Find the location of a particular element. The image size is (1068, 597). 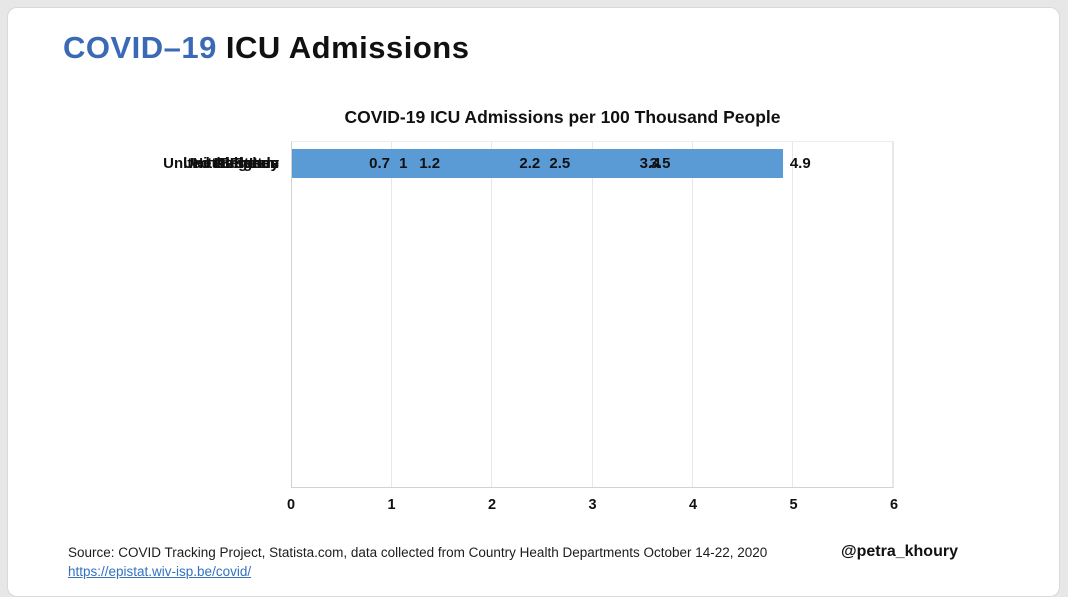

x-tick-label: 3 is located at coordinates (592, 505).